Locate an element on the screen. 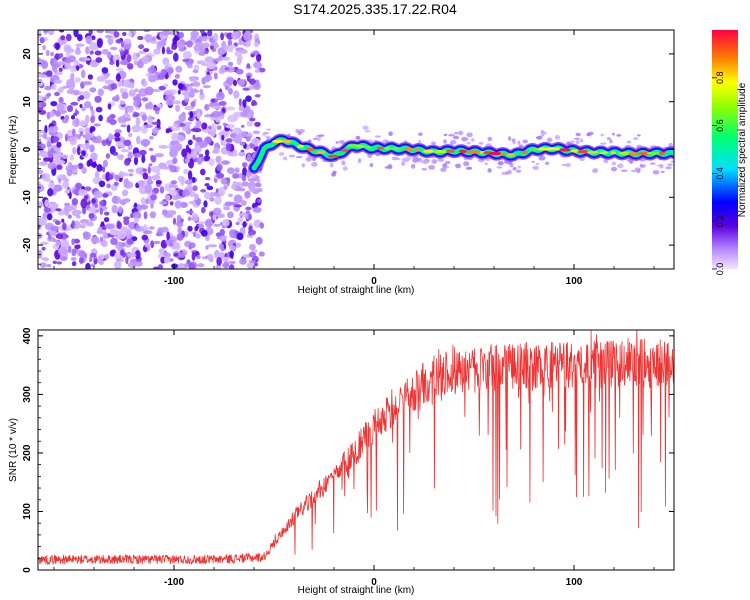 The height and width of the screenshot is (600, 750). spectrogram-signal-ridge is located at coordinates (461, 151).